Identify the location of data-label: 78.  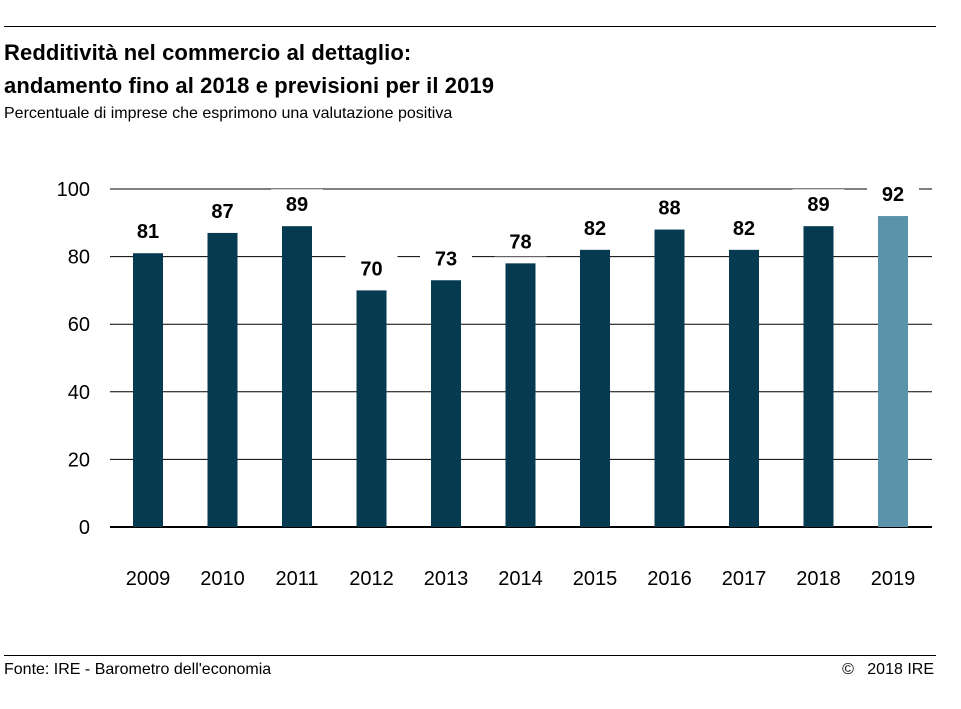
(520, 242).